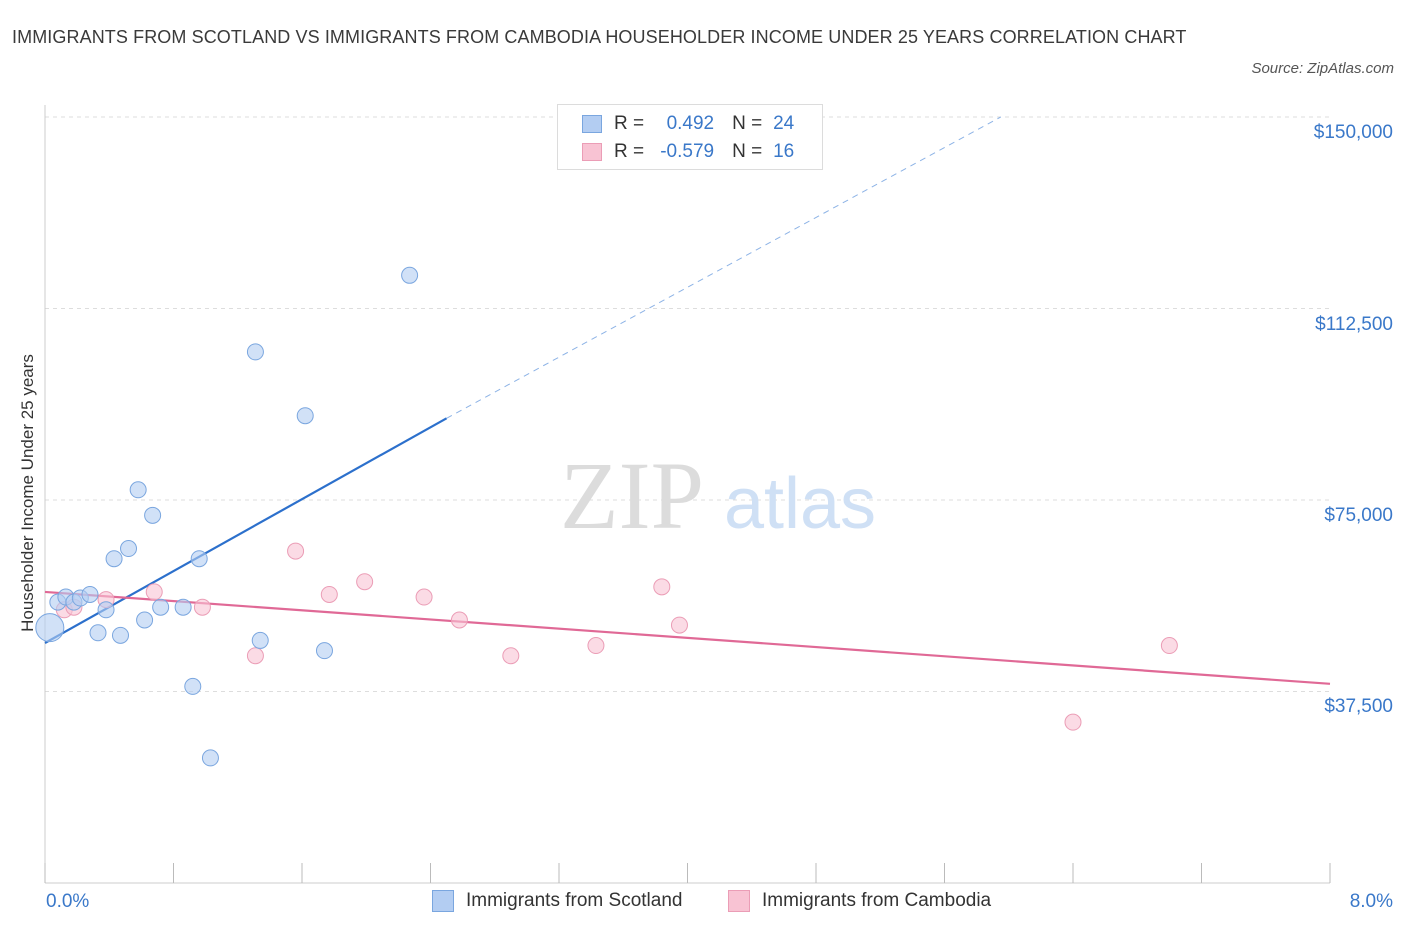 Image resolution: width=1406 pixels, height=930 pixels. I want to click on r-value: -0.579, so click(687, 151).